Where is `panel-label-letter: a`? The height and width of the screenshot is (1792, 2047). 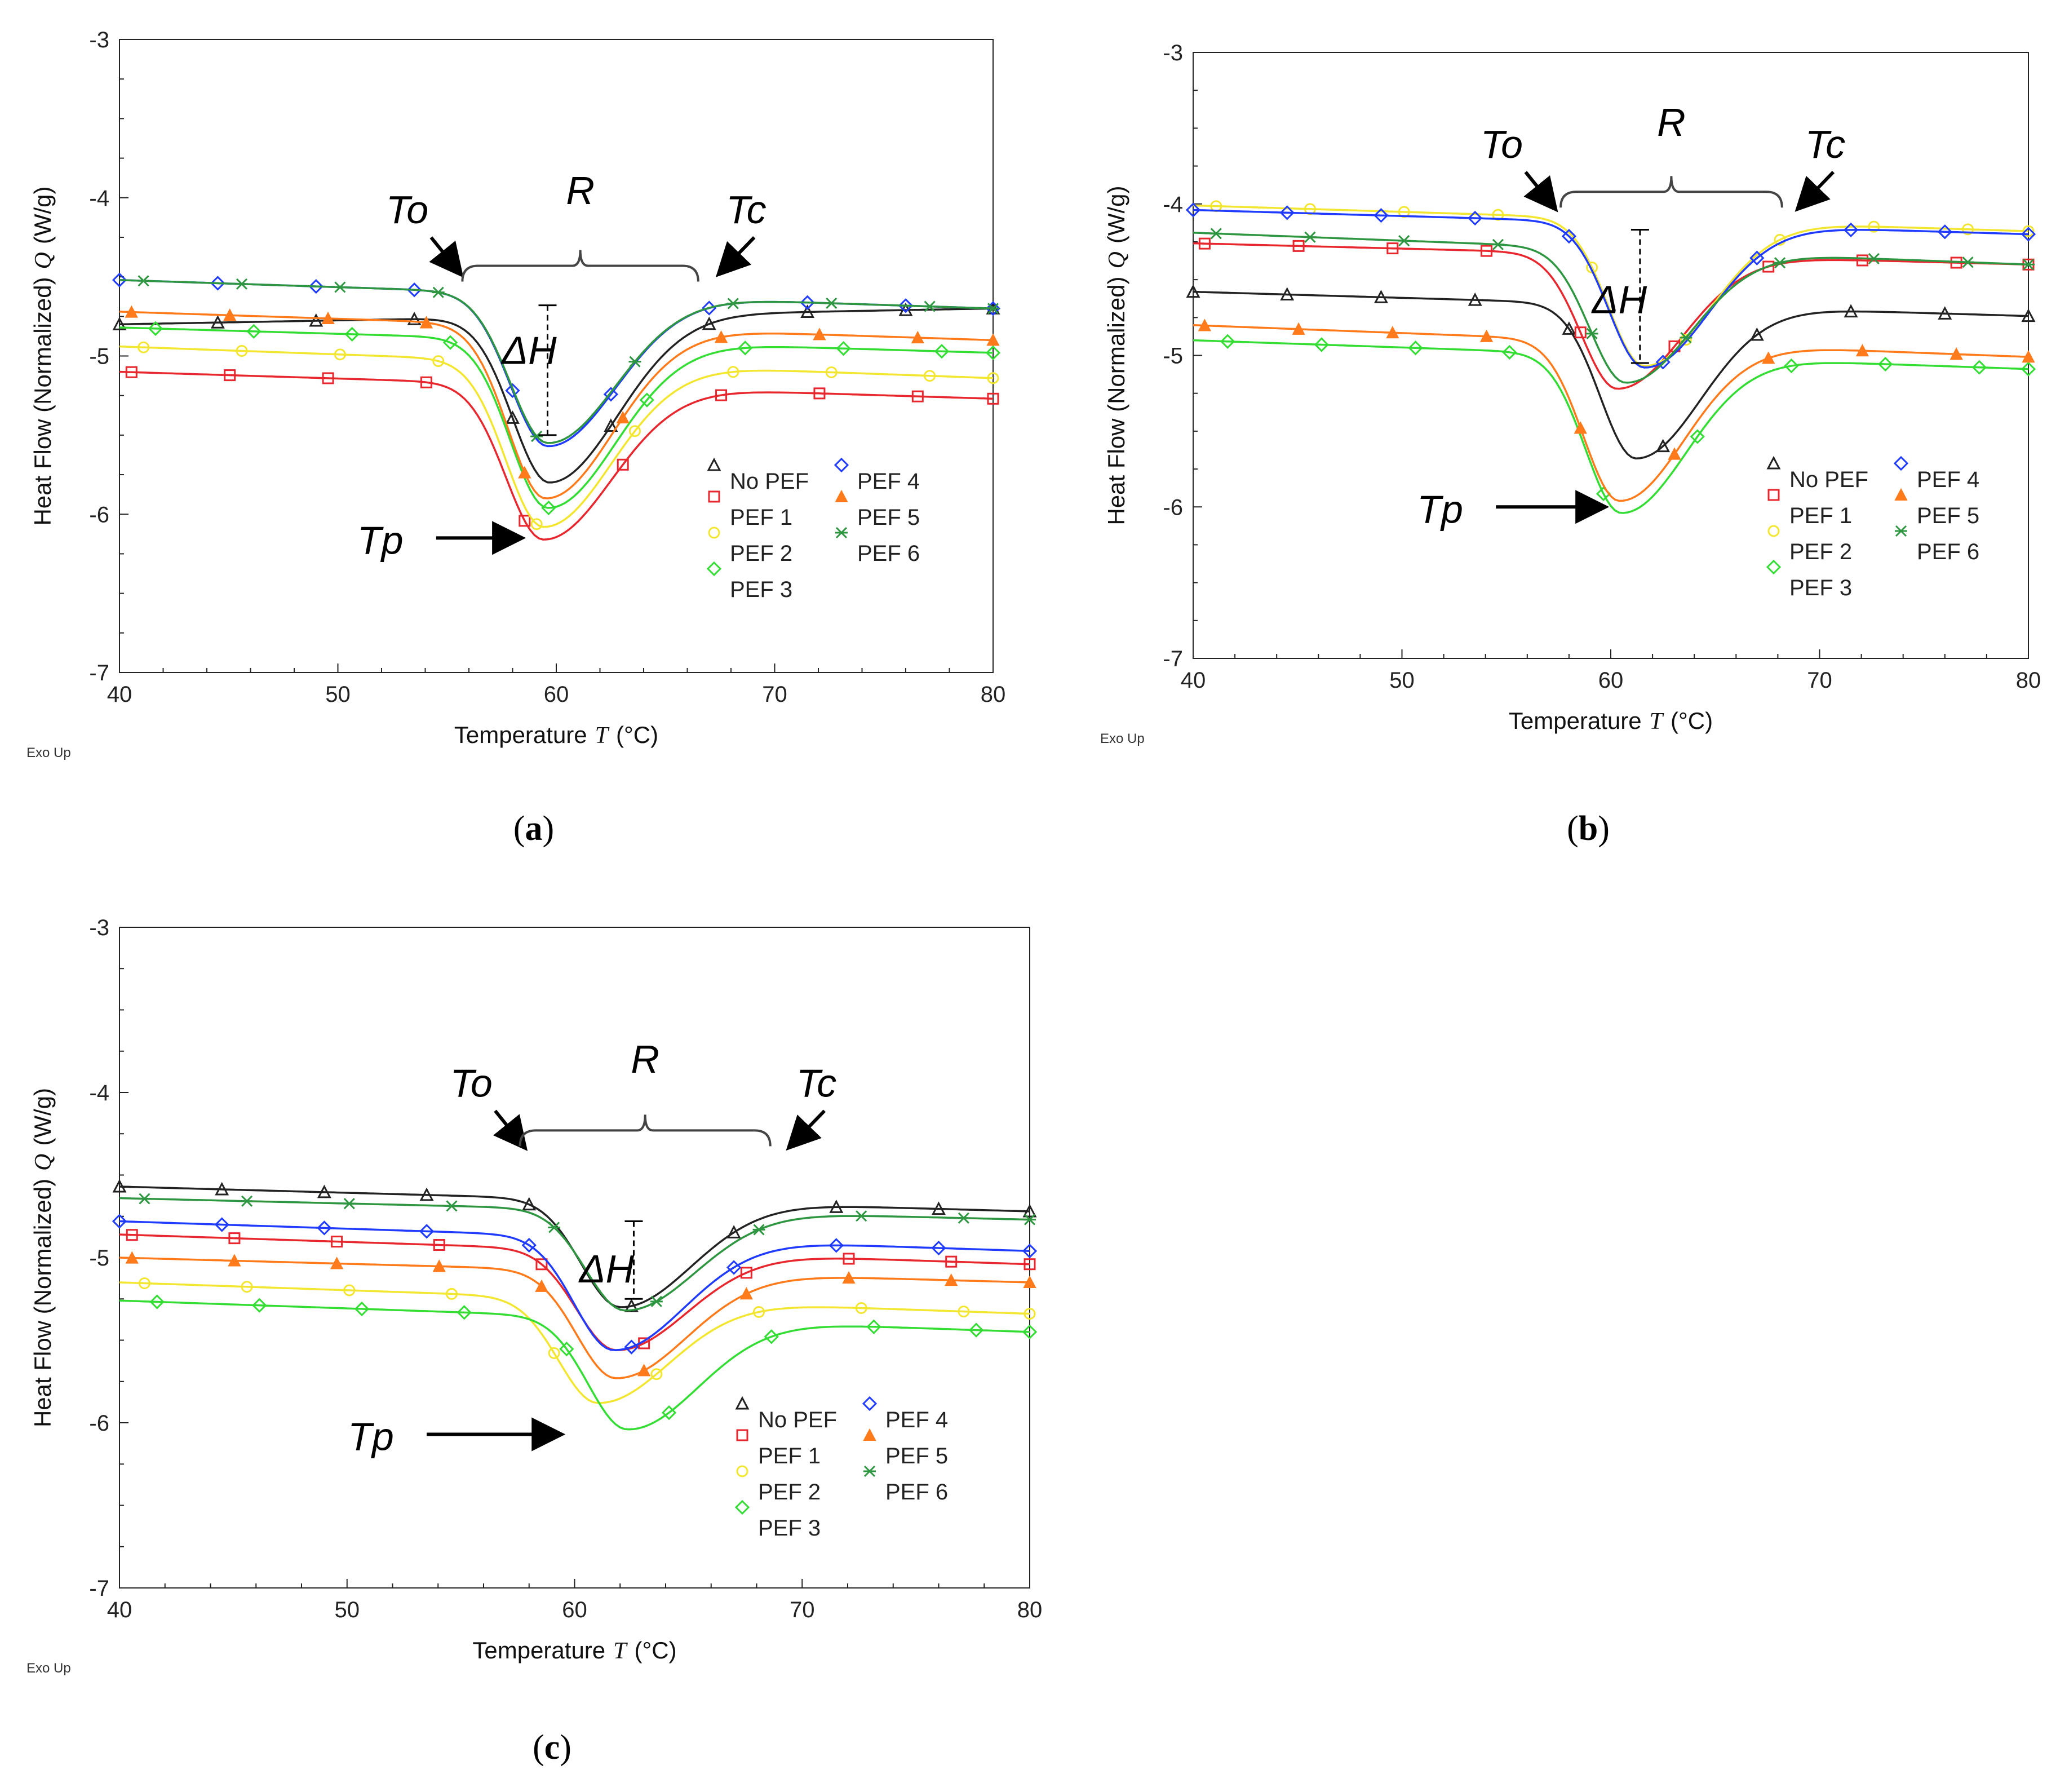
panel-label-letter: a is located at coordinates (534, 828).